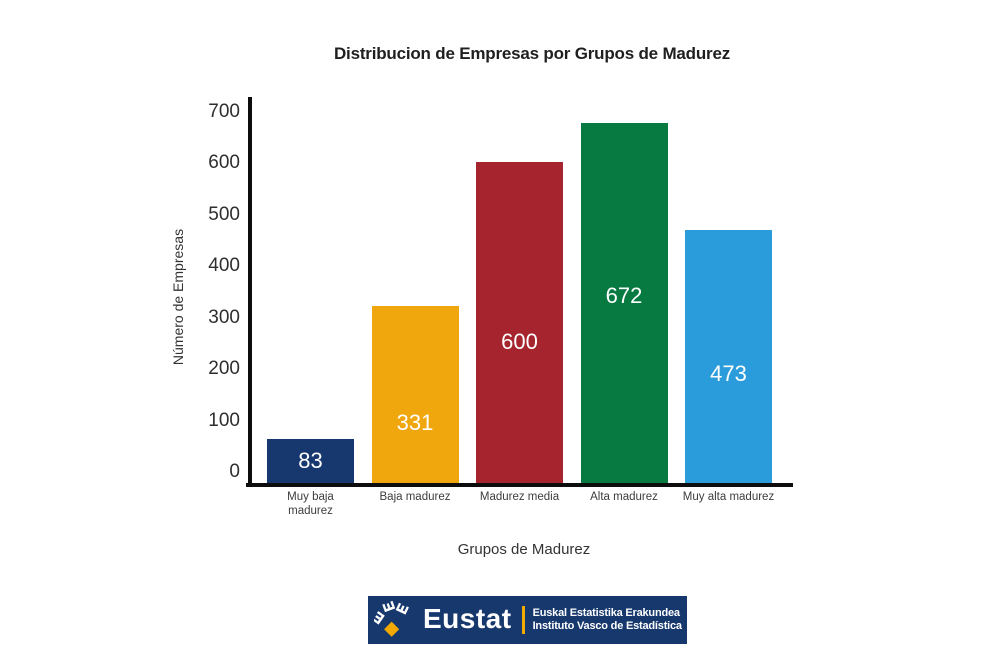  What do you see at coordinates (224, 214) in the screenshot?
I see `y-tick-label: 500` at bounding box center [224, 214].